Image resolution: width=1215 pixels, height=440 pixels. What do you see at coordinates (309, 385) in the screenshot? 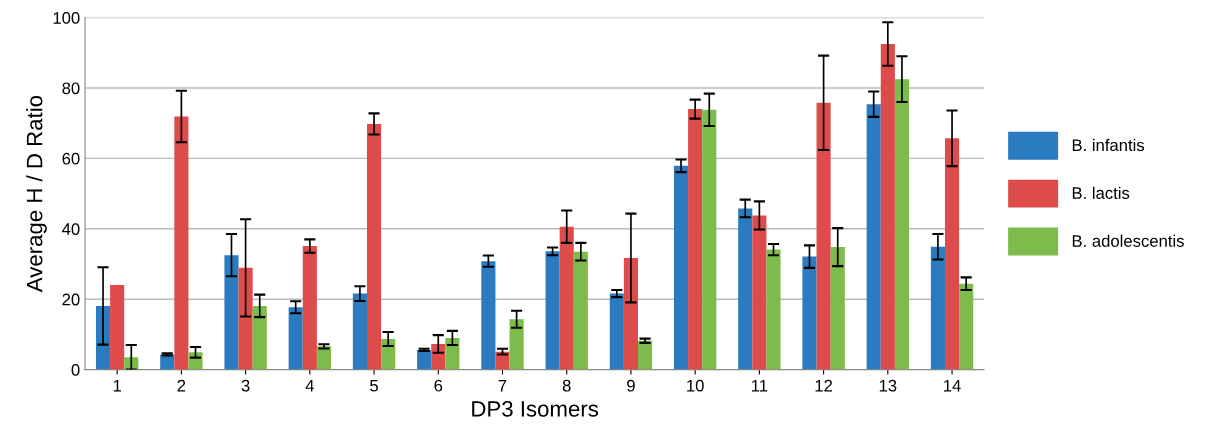
I see `x-tick-label: 4` at bounding box center [309, 385].